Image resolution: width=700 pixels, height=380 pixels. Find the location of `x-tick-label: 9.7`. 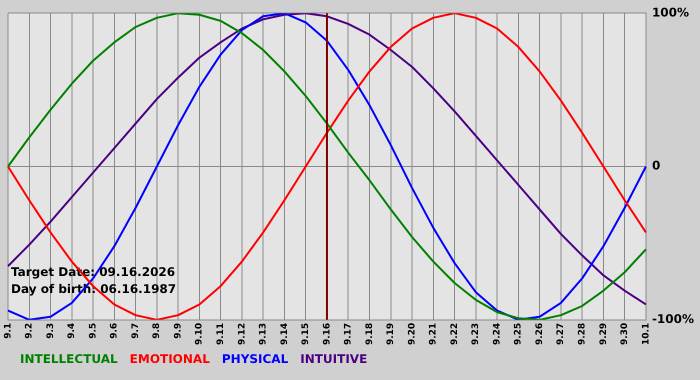

x-tick-label: 9.7 is located at coordinates (135, 330).